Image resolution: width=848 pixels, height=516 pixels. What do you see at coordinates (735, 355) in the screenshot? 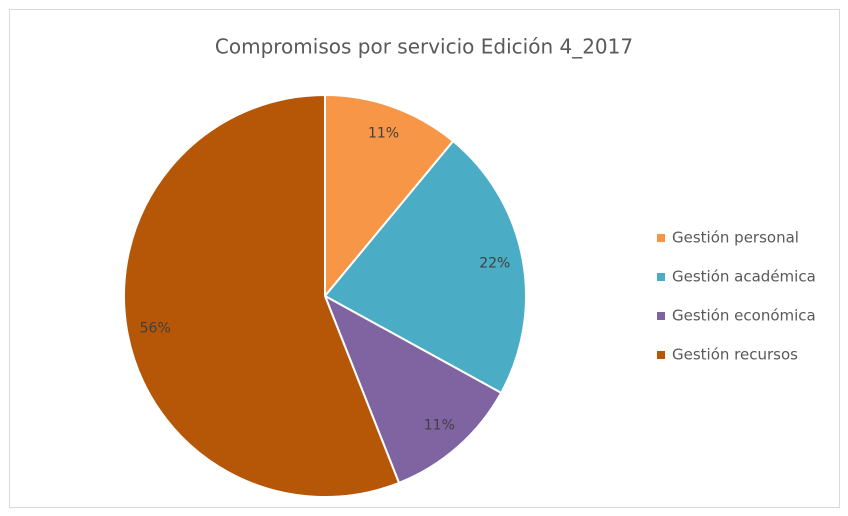
I see `legend-label: Gestión recursos` at bounding box center [735, 355].